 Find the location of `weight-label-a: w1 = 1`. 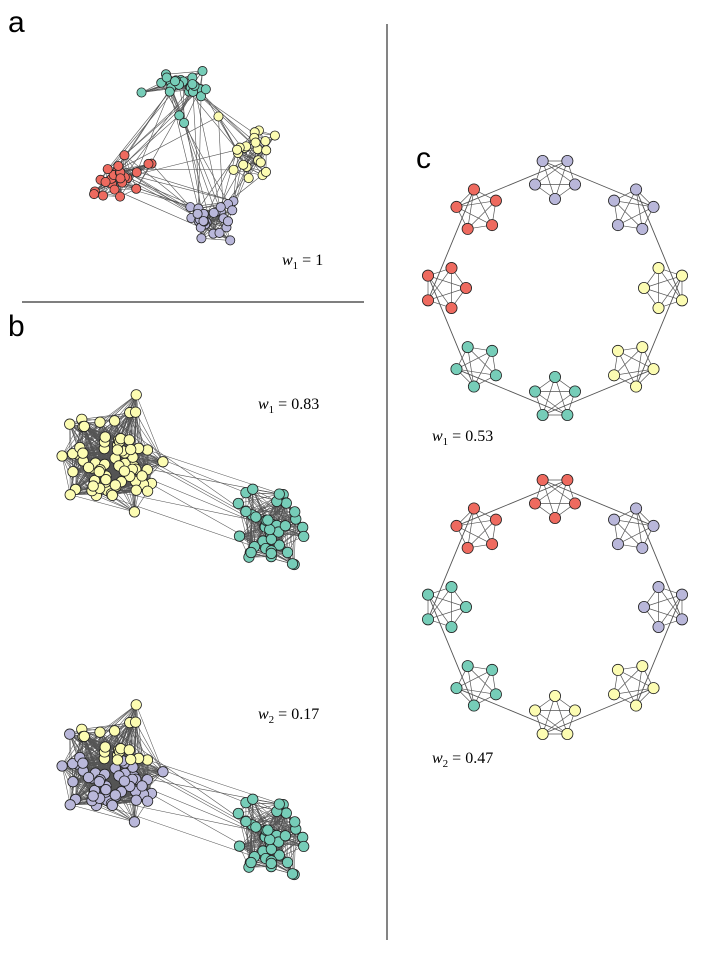

weight-label-a: w1 = 1 is located at coordinates (303, 262).